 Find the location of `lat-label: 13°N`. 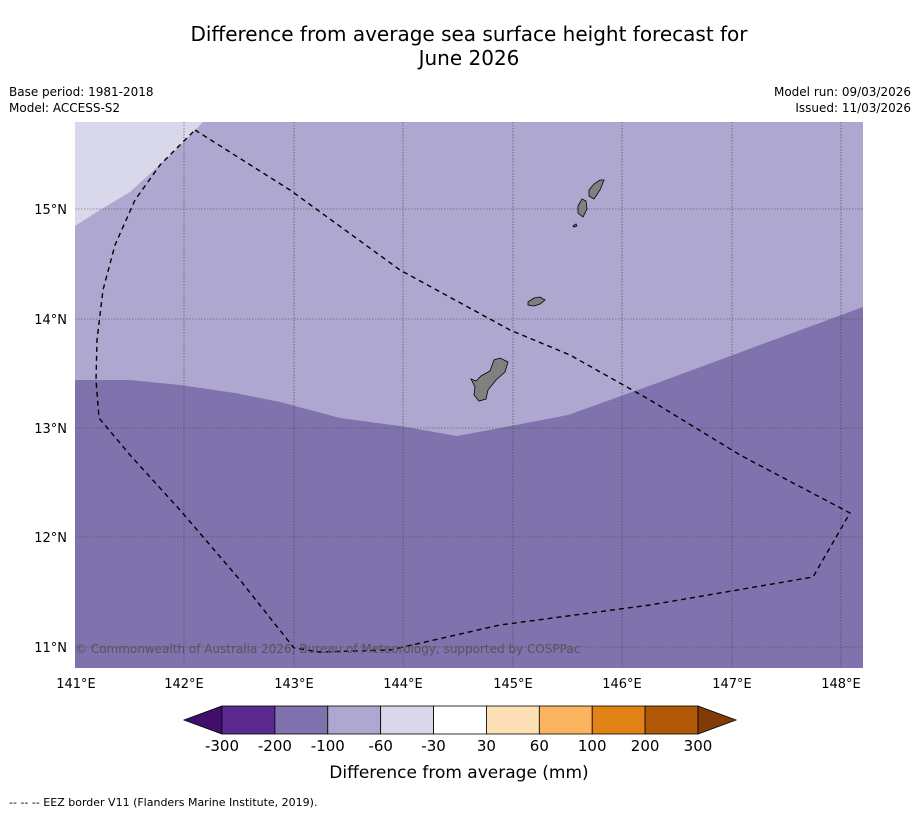

lat-label: 13°N is located at coordinates (50, 429).